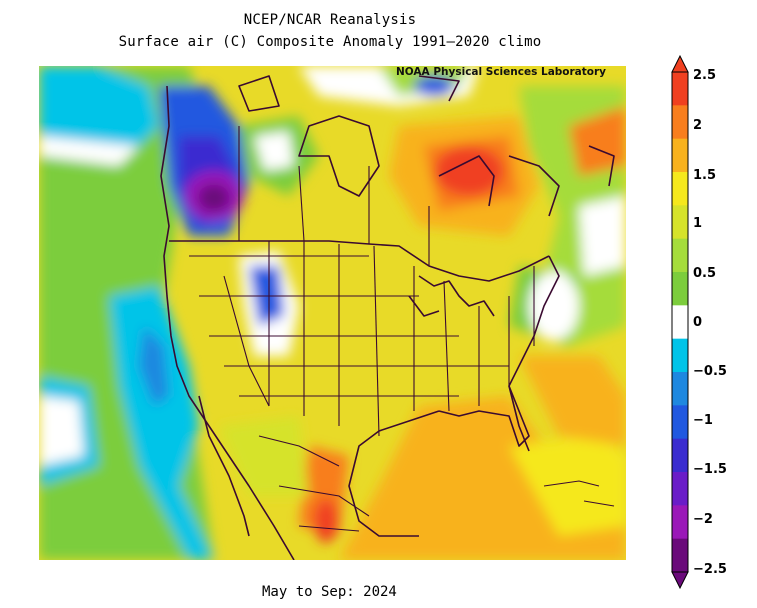  What do you see at coordinates (705, 175) in the screenshot?
I see `colorbar-tick-label: 1.5` at bounding box center [705, 175].